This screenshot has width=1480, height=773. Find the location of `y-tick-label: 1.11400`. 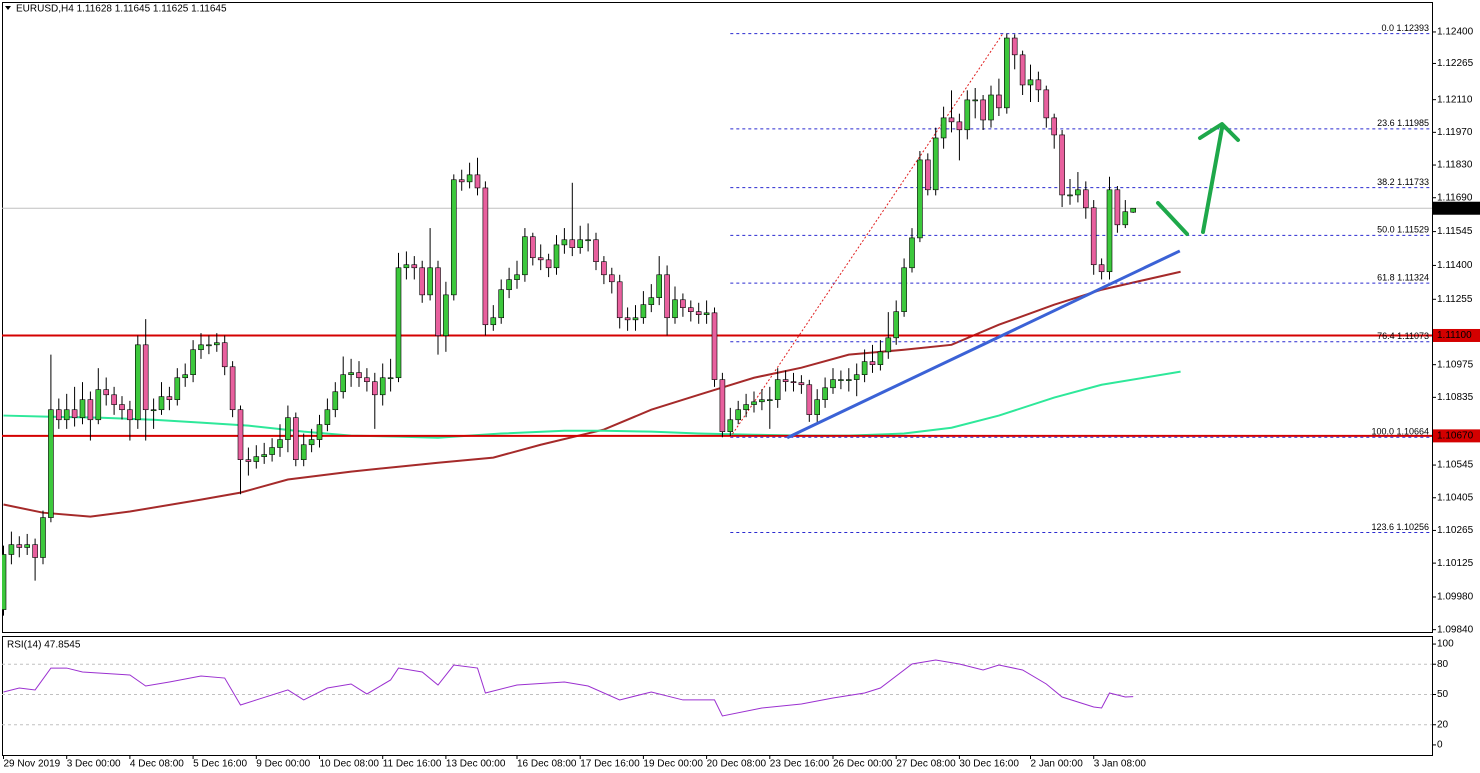

y-tick-label: 1.11400 is located at coordinates (1455, 265).